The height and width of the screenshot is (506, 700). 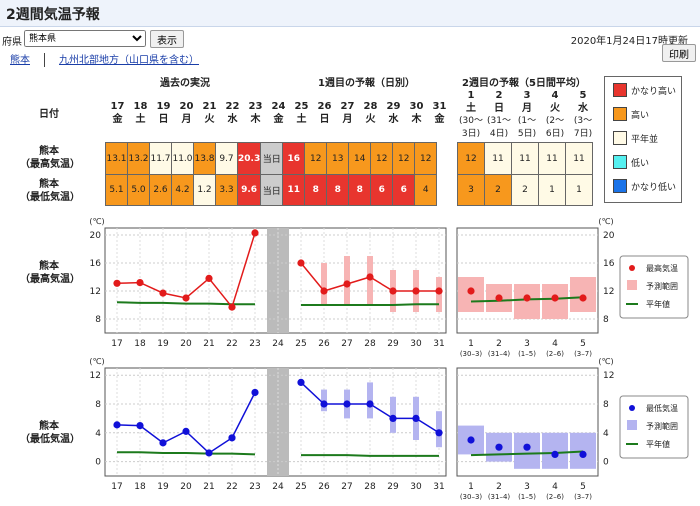 I want to click on x-tick-label: 18, so click(x=140, y=487).